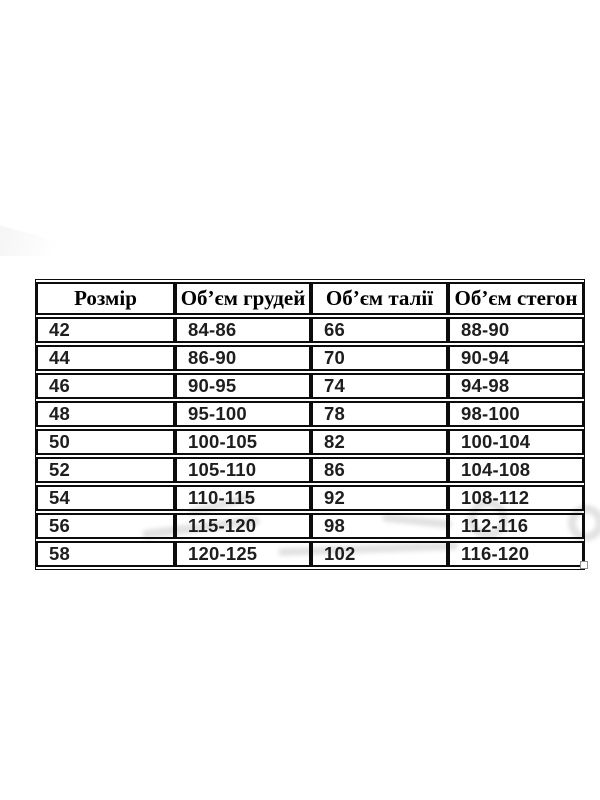 The image size is (600, 800). I want to click on header-cell-hips: Об’єм стегон, so click(516, 298).